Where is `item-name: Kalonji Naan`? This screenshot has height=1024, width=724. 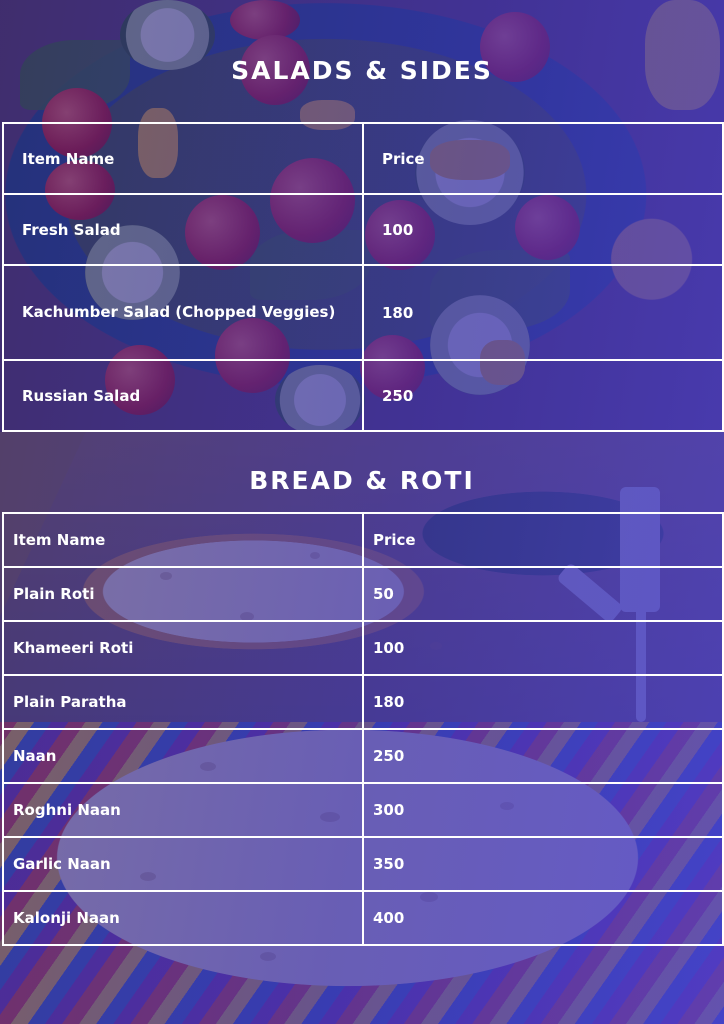
item-name: Kalonji Naan is located at coordinates (183, 918).